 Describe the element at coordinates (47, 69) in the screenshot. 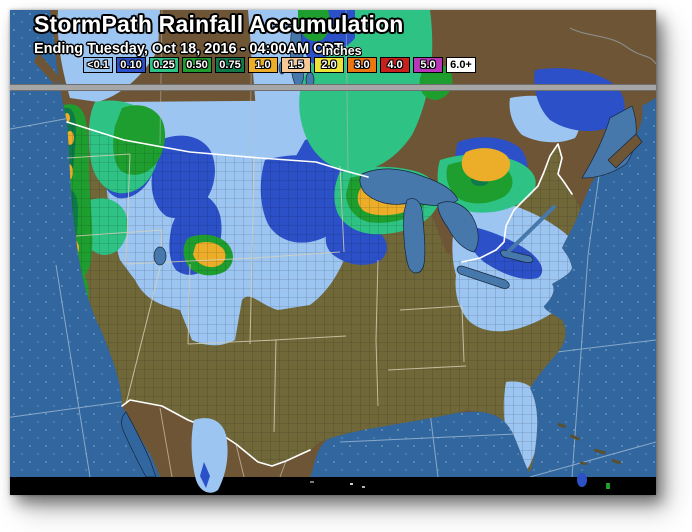

I see `vancouver-island` at that location.